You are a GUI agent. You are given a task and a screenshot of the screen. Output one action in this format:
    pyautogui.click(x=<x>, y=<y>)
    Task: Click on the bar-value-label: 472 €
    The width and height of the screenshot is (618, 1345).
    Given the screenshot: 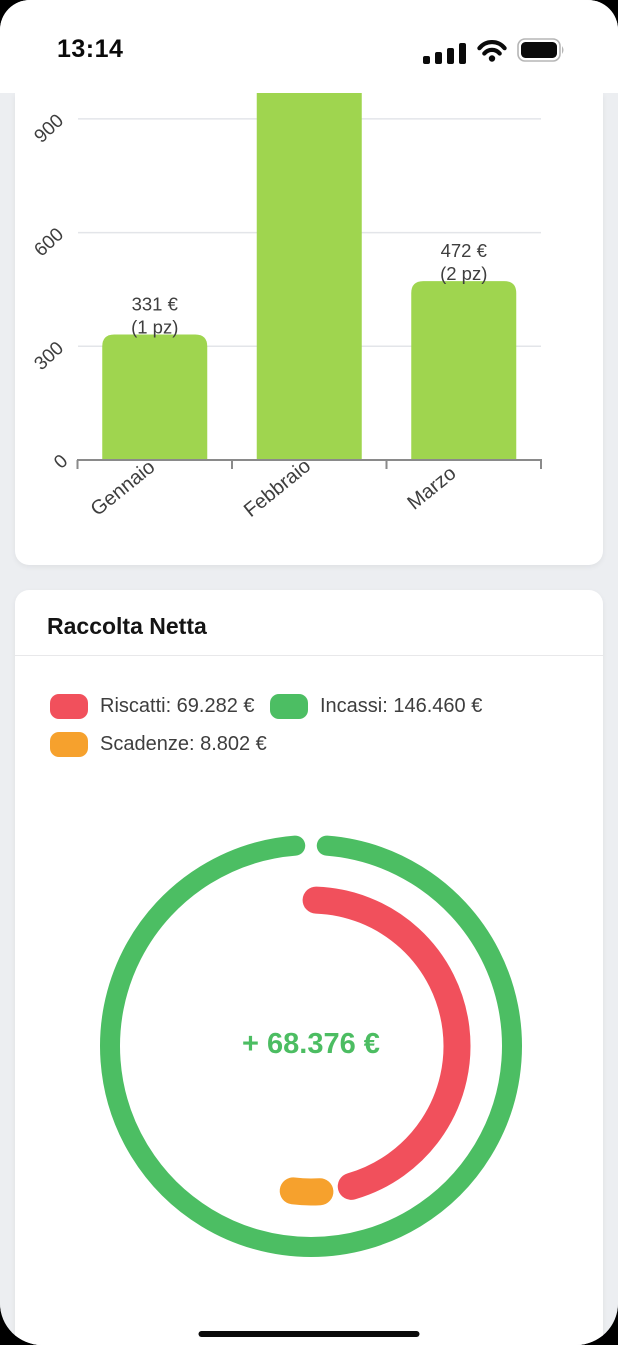 What is the action you would take?
    pyautogui.click(x=464, y=250)
    